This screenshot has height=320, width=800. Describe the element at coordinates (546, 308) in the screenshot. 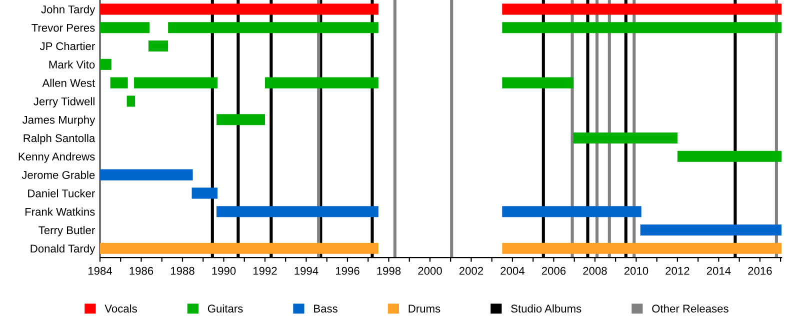

I see `legend-label: Studio Albums` at that location.